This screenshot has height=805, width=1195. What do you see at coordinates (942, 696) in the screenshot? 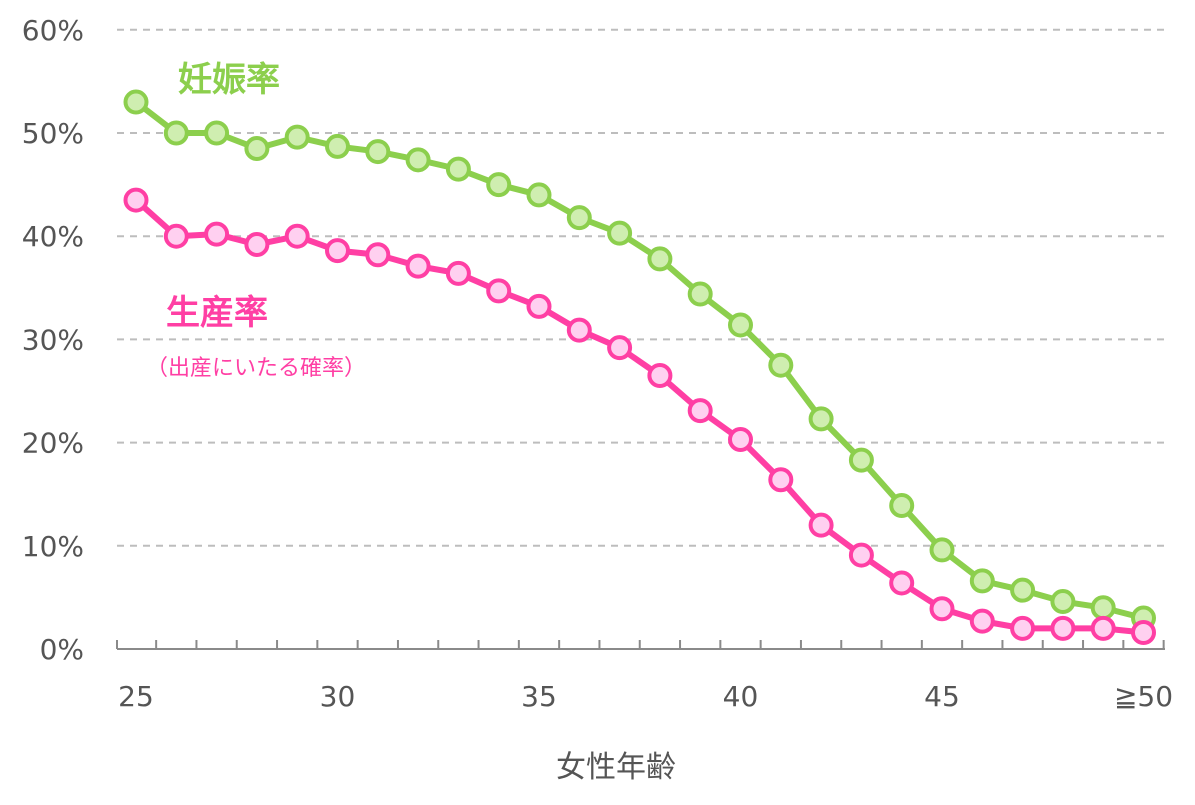
I see `x-tick-label: 45` at bounding box center [942, 696].